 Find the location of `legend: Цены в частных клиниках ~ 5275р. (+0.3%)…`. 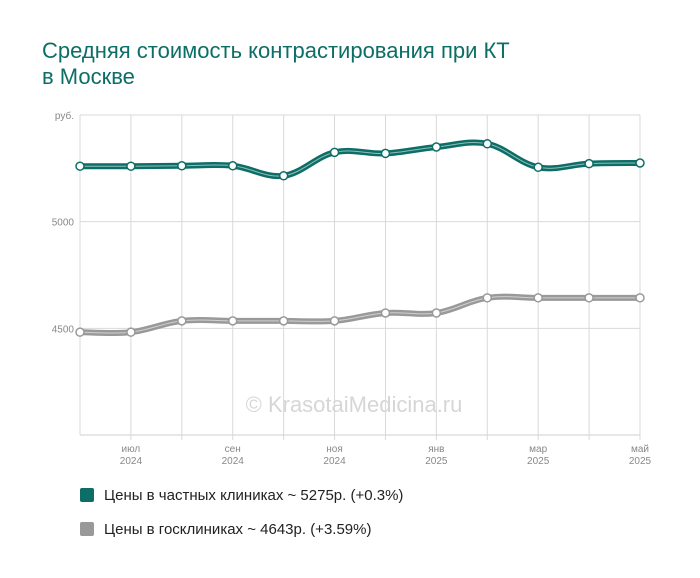

legend: Цены в частных клиниках ~ 5275р. (+0.3%)… is located at coordinates (241, 512).